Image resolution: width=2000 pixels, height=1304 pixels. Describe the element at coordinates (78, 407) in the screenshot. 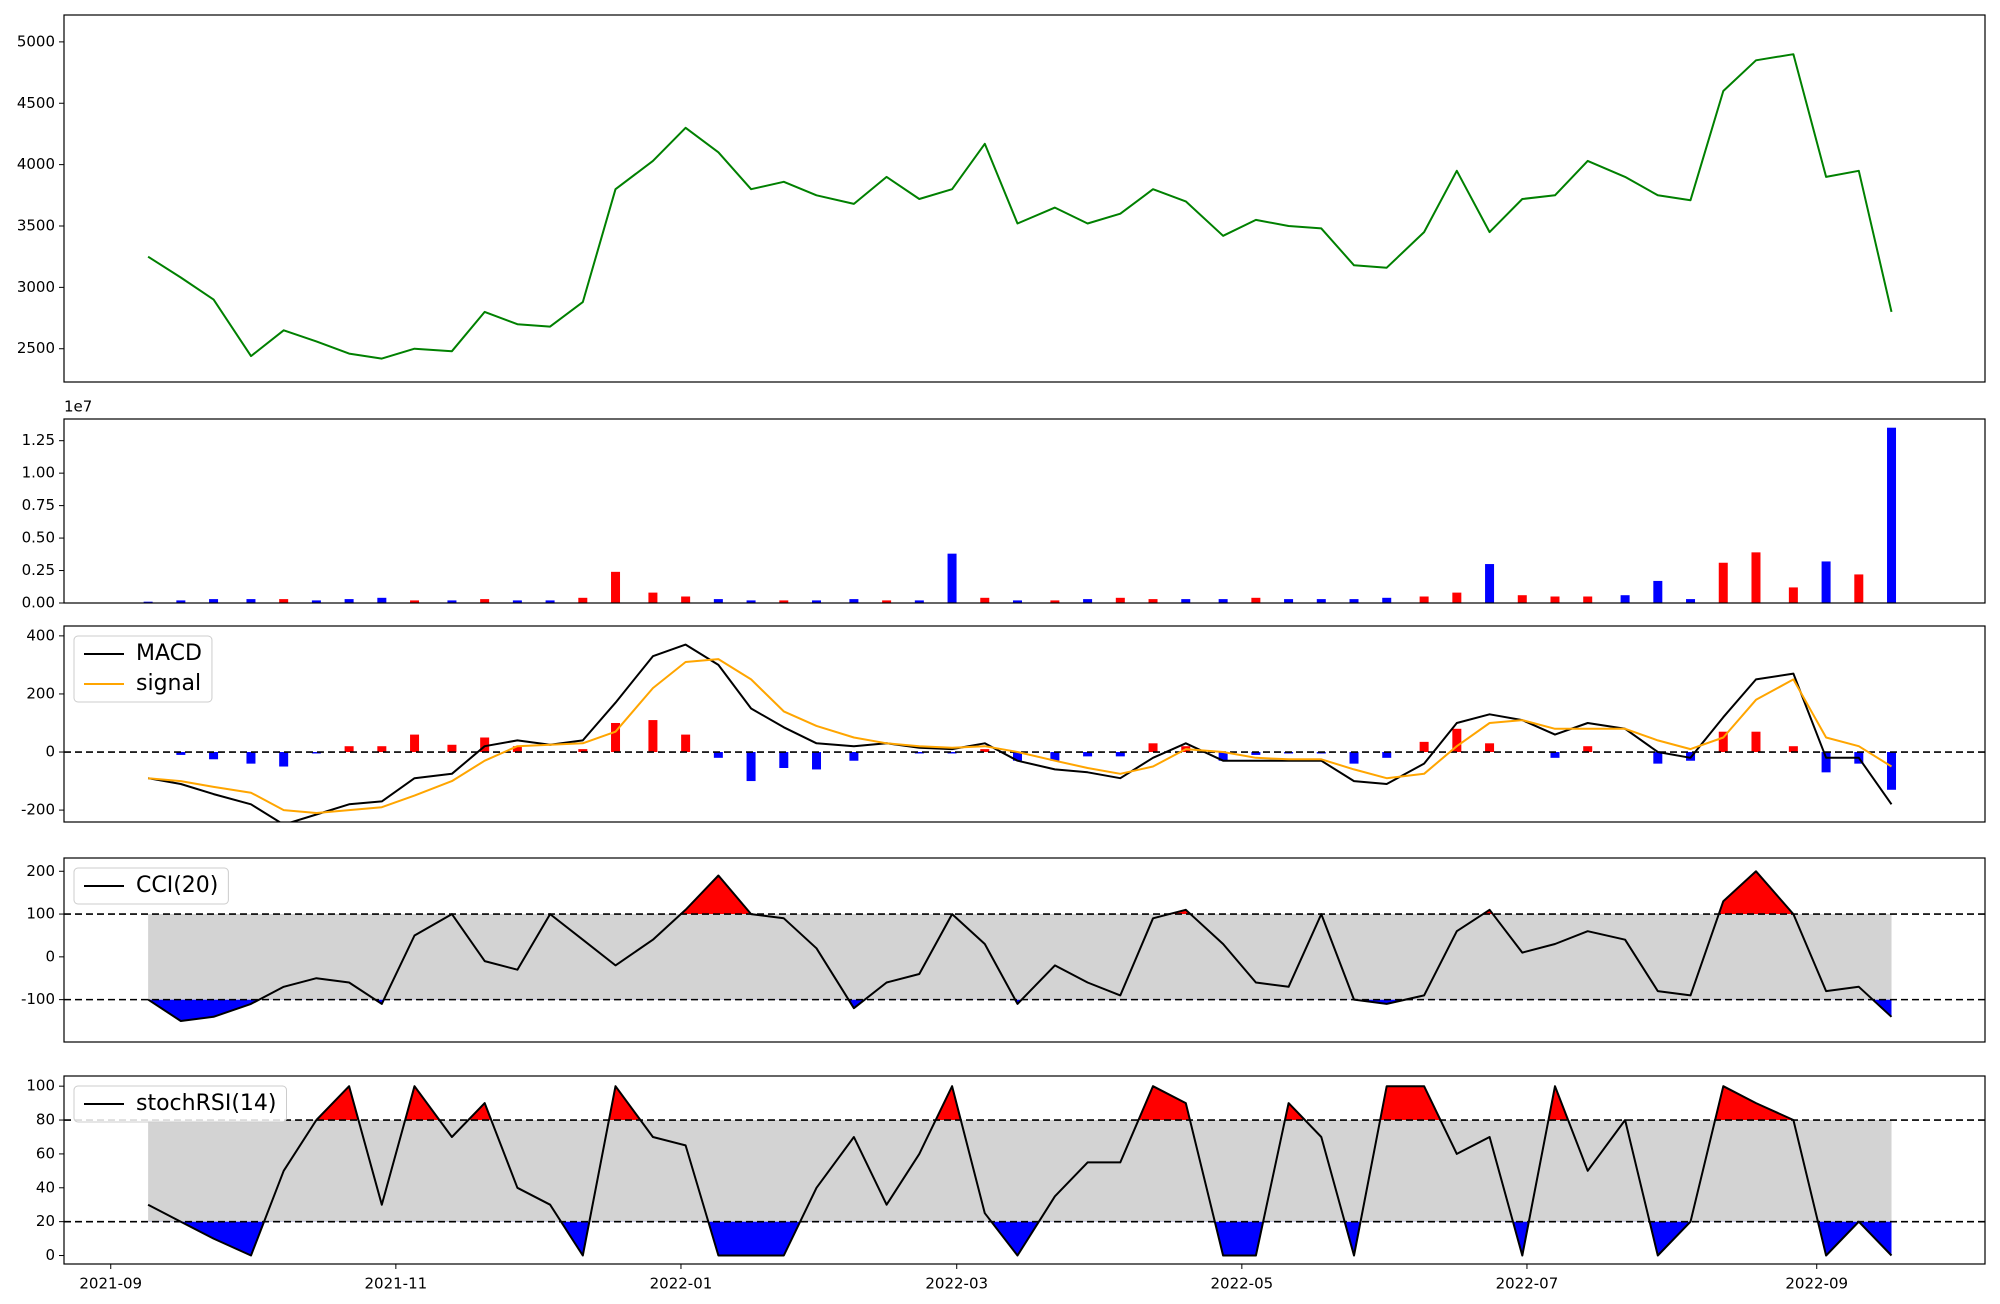

I see `axis-offset-label: 1e7` at that location.